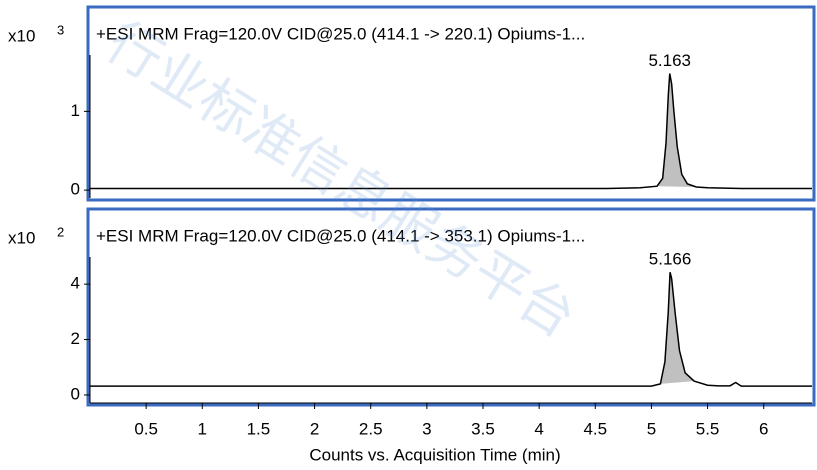  Describe the element at coordinates (75, 283) in the screenshot. I see `y-tick-label: 4` at that location.